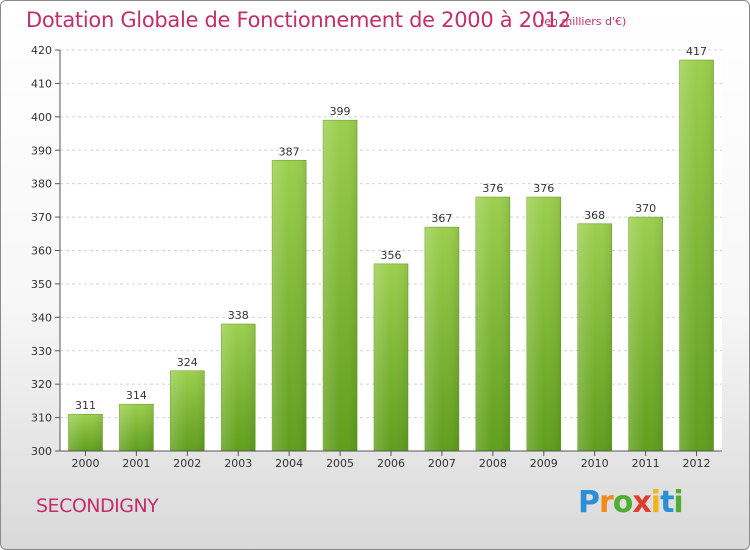 The image size is (750, 550). What do you see at coordinates (493, 463) in the screenshot?
I see `x-tick-label: 2008` at bounding box center [493, 463].